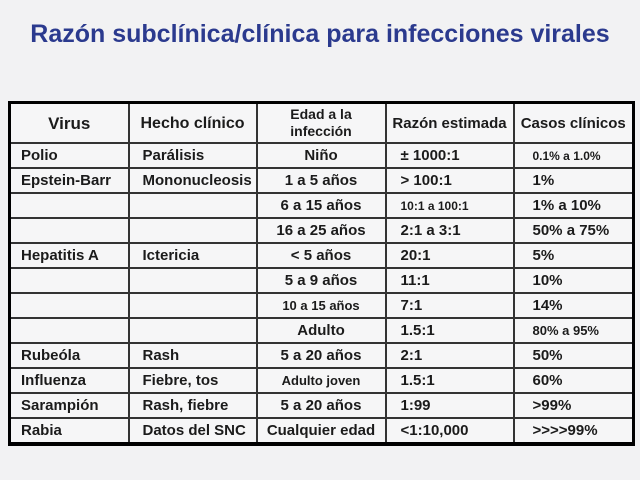 Image resolution: width=640 pixels, height=480 pixels. I want to click on table-cell: 5 a 9 años, so click(321, 280).